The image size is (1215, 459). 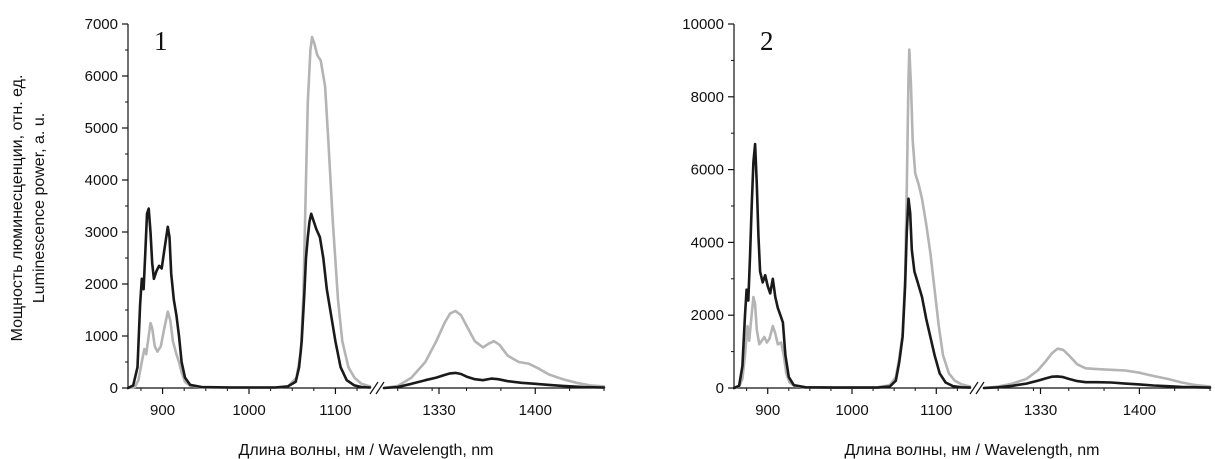 What do you see at coordinates (101, 24) in the screenshot?
I see `y-tick-label: 7000` at bounding box center [101, 24].